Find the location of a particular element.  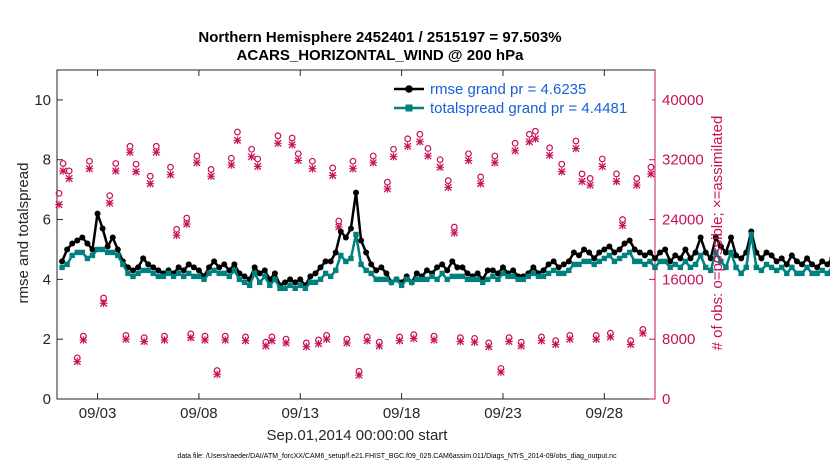

legend-box is located at coordinates (520, 97).